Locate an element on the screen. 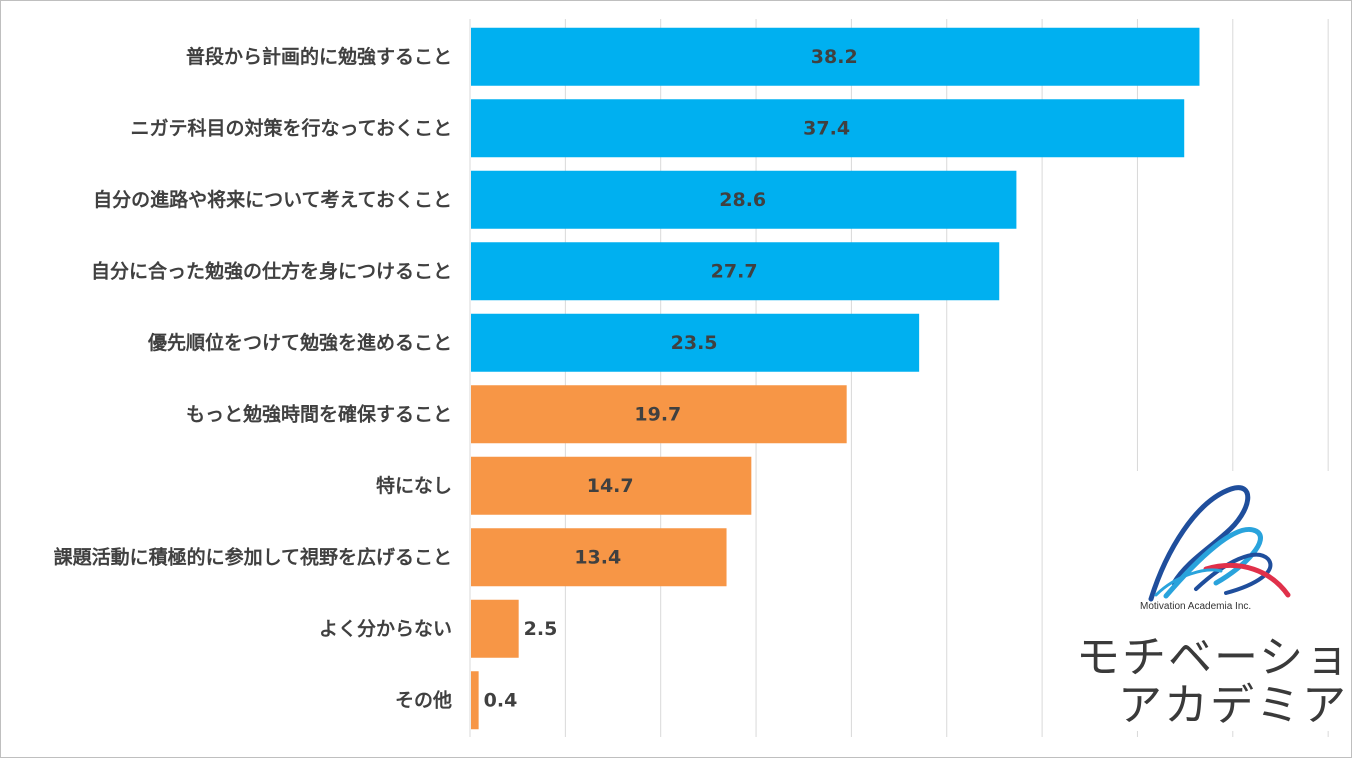 This screenshot has width=1352, height=758. company-logo: Motivation Academia Inc. モチベーション アカデミア is located at coordinates (1204, 601).